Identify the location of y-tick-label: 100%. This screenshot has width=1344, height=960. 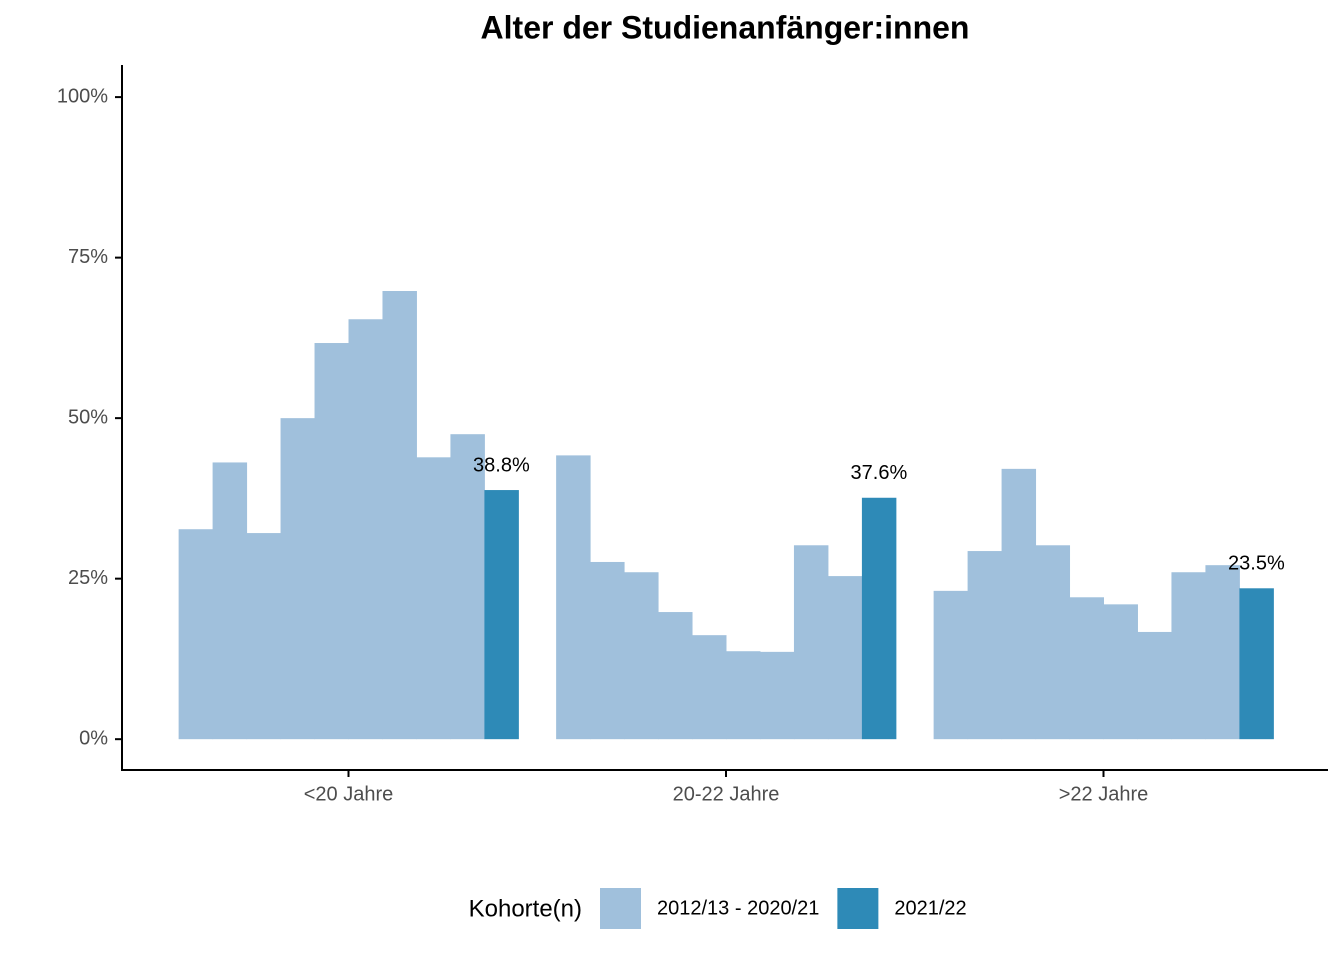
(82, 96).